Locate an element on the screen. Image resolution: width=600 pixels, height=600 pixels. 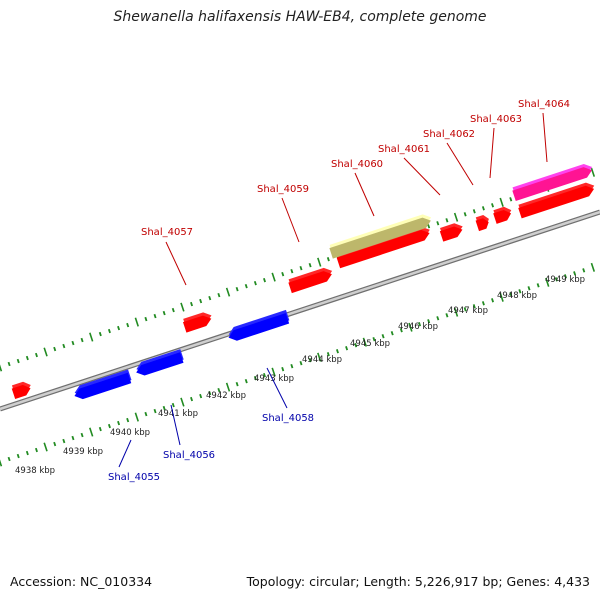
kbp-label: 4939 kbp is located at coordinates (83, 452).